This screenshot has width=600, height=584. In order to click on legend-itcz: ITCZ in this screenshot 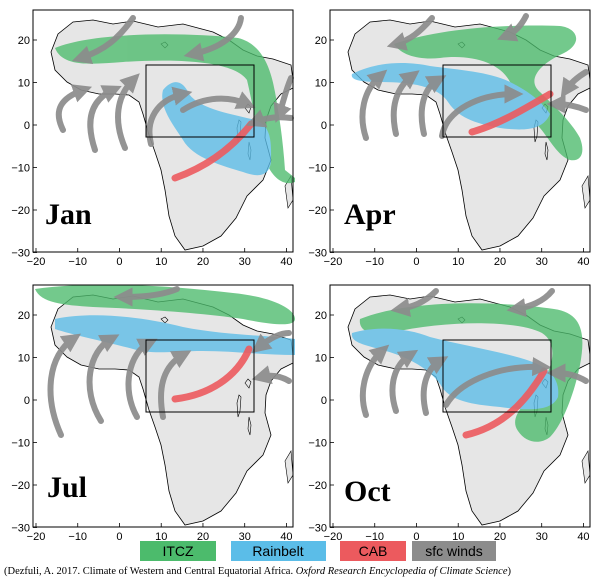, I will do `click(178, 551)`.